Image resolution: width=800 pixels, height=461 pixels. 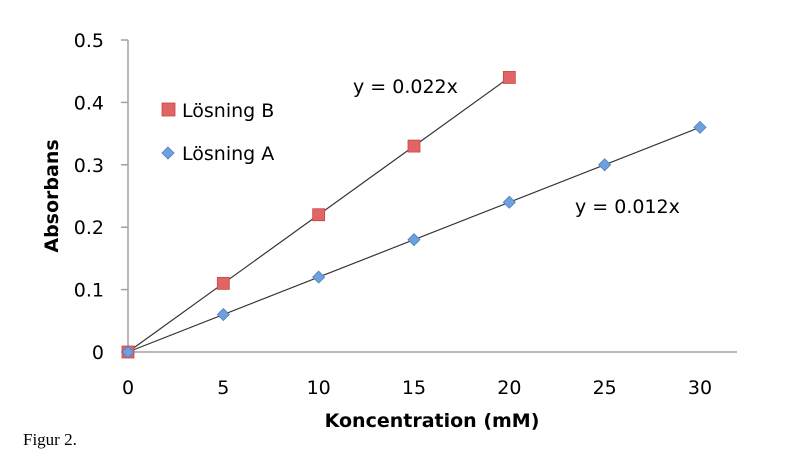 What do you see at coordinates (89, 166) in the screenshot?
I see `y-tick-label: 0.3` at bounding box center [89, 166].